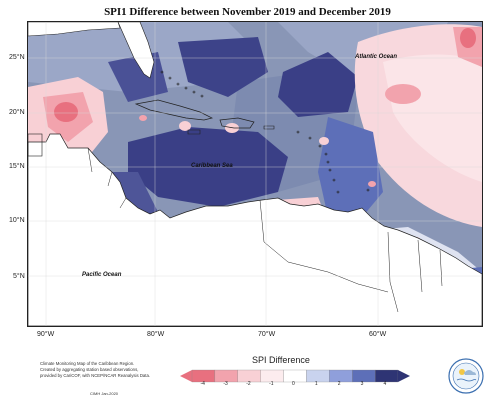  I want to click on land-lesser-antilles, so click(333, 162).